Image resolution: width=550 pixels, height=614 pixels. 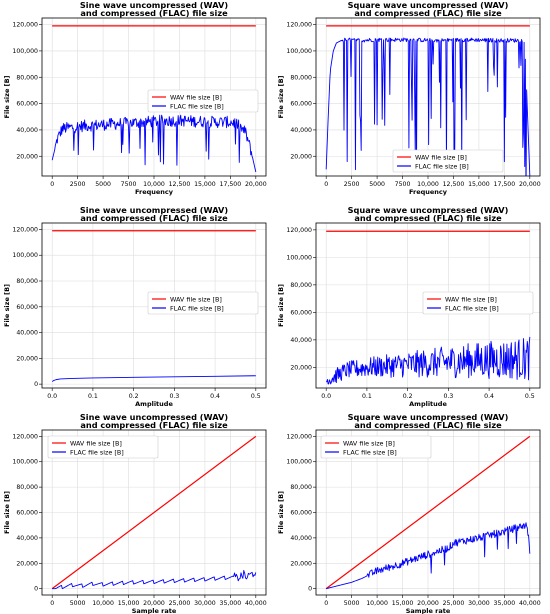 What do you see at coordinates (205, 603) in the screenshot?
I see `x-tick-label: 30,000` at bounding box center [205, 603].